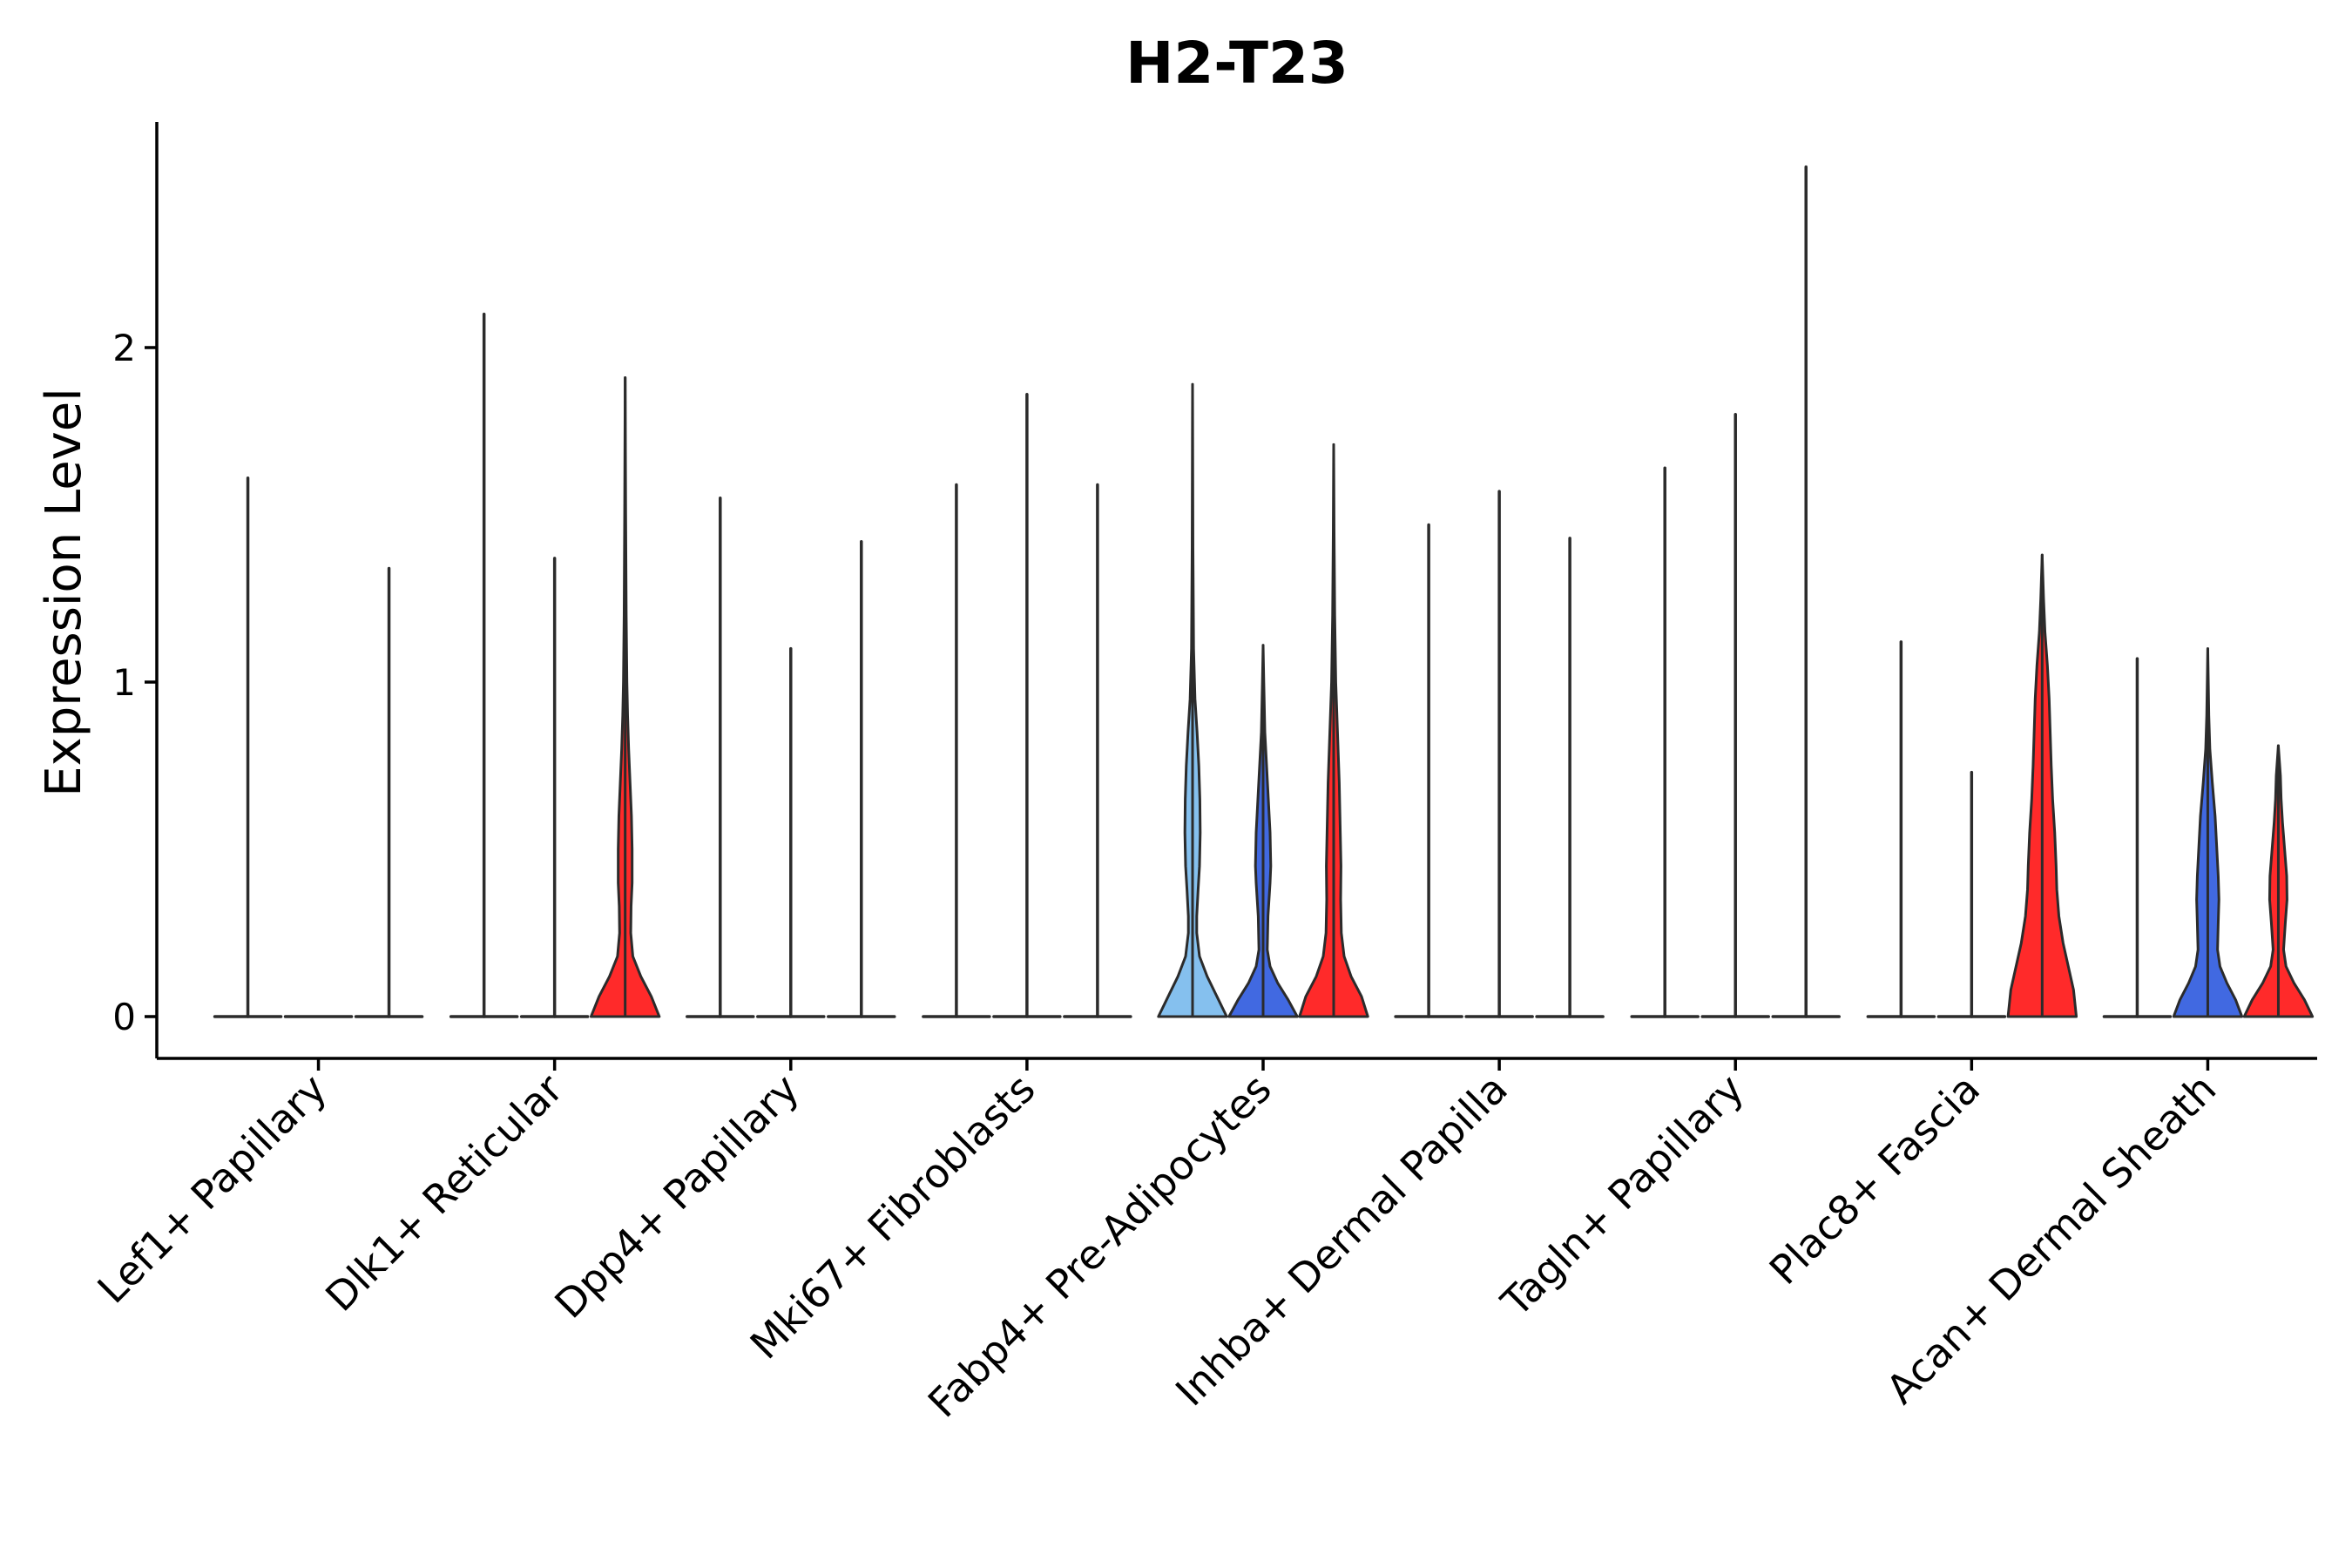 This screenshot has width=2352, height=1568. I want to click on y-axis-label: Expression Level, so click(64, 592).